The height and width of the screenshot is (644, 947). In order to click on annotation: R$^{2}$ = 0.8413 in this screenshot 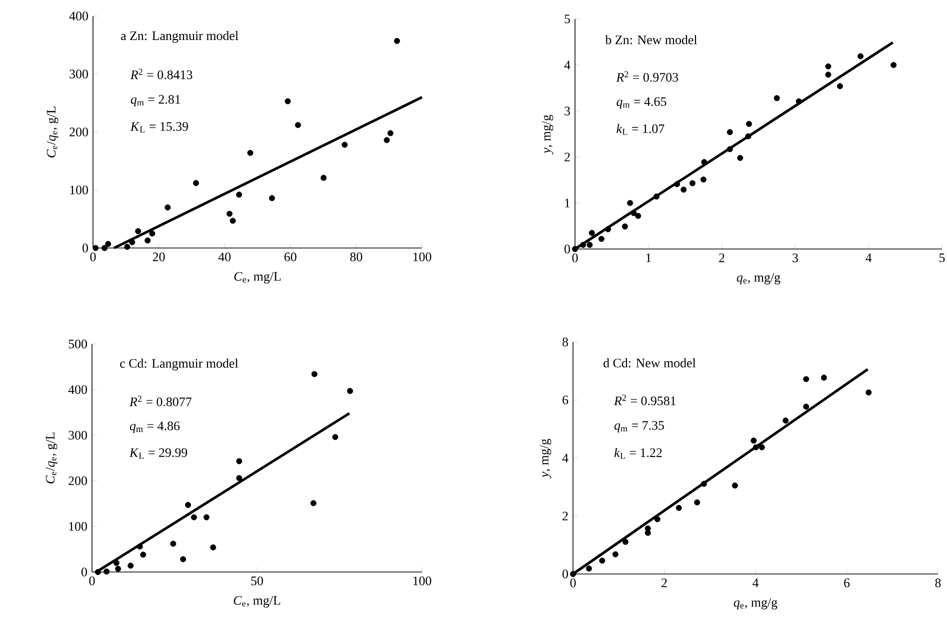, I will do `click(161, 74)`.